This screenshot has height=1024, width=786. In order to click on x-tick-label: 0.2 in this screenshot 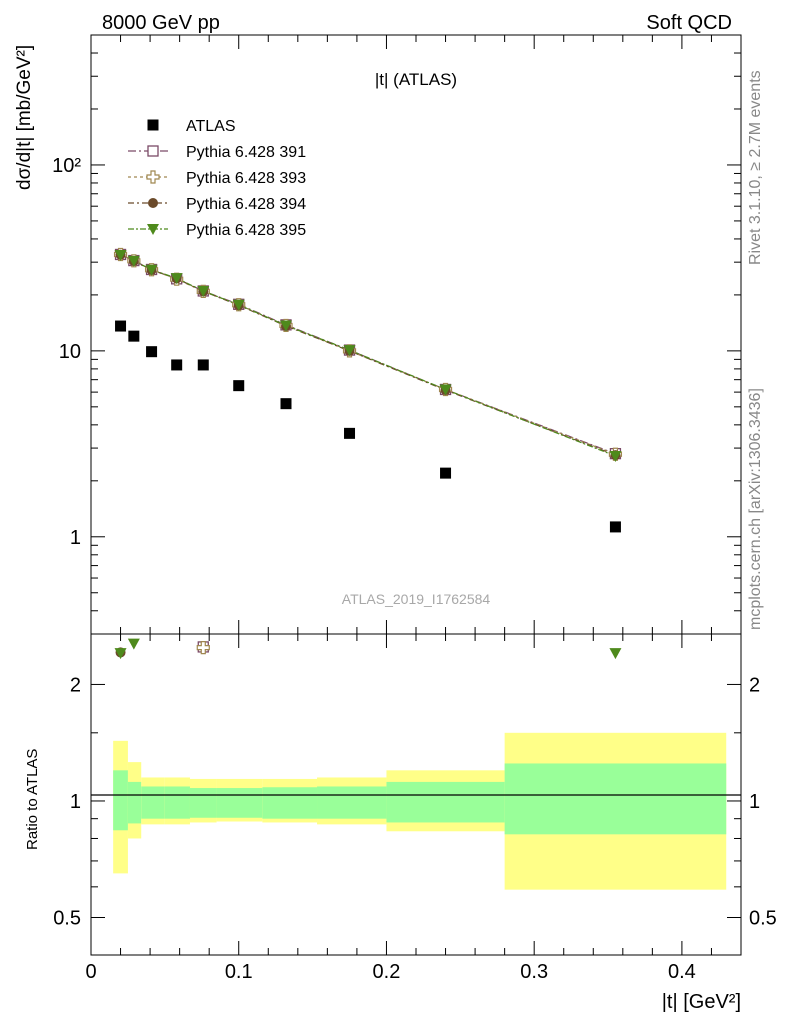, I will do `click(387, 972)`.